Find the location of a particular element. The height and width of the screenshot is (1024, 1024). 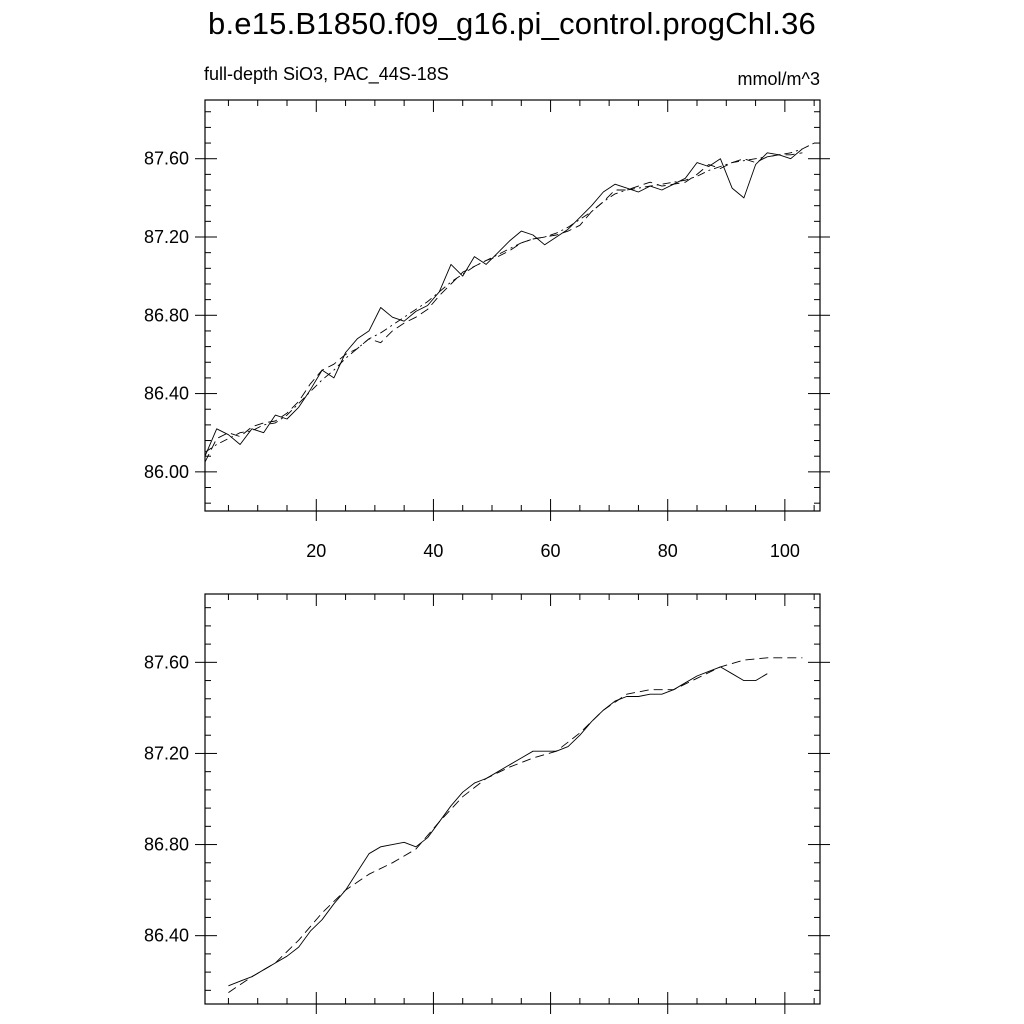

bottom-y-tick-label: 87.60 is located at coordinates (166, 662).